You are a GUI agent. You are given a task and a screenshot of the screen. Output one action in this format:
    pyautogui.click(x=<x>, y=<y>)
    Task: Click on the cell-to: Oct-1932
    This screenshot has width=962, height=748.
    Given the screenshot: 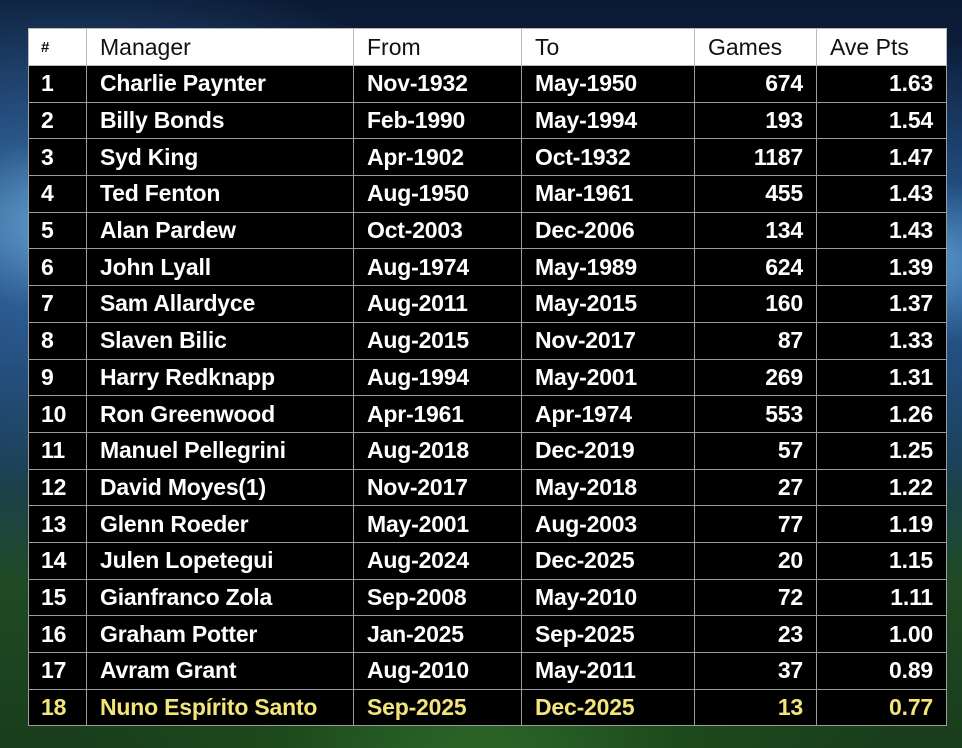 What is the action you would take?
    pyautogui.click(x=608, y=157)
    